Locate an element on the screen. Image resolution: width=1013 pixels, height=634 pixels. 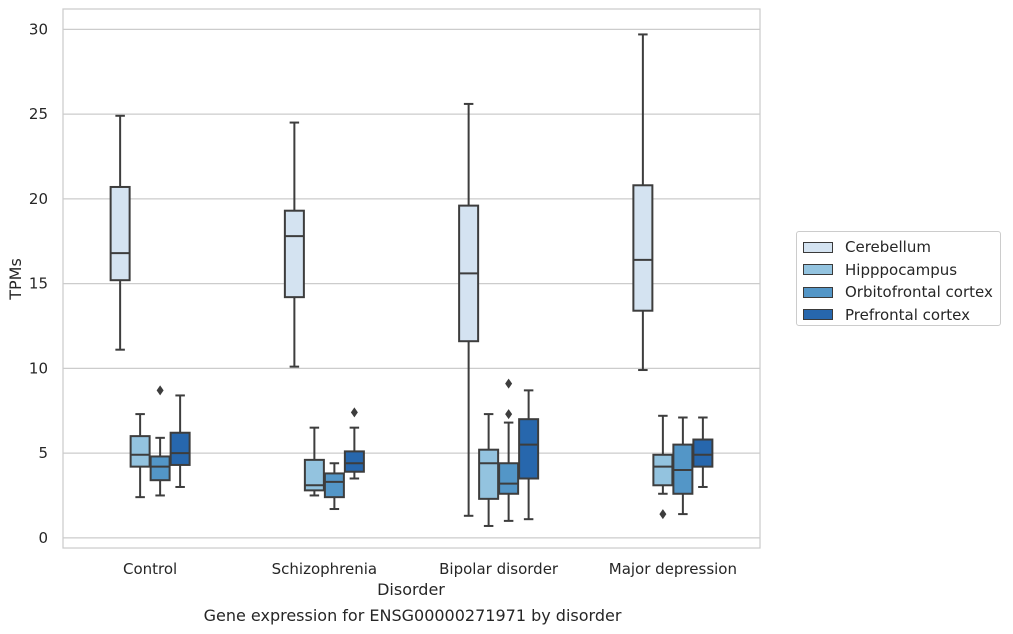
y-tick-label: 15 is located at coordinates (38, 284).